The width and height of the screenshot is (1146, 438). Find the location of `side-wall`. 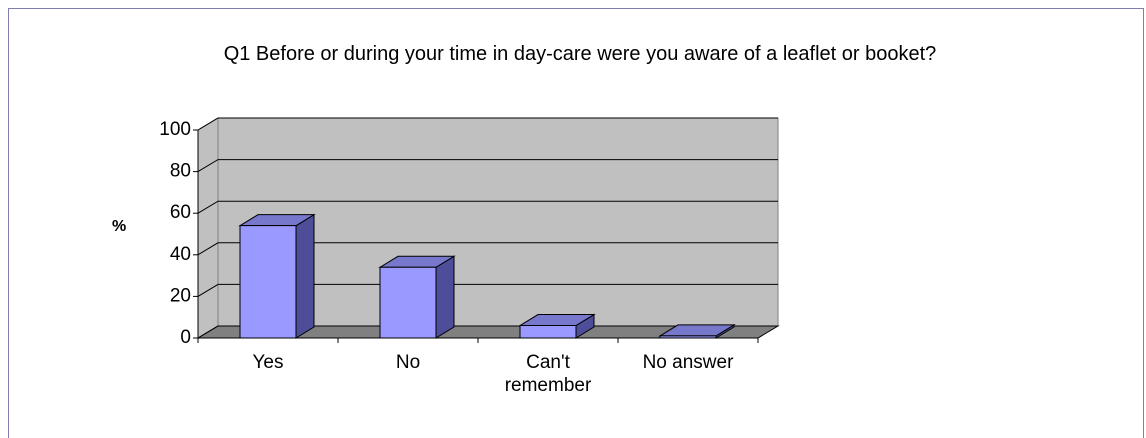

side-wall is located at coordinates (208, 228).